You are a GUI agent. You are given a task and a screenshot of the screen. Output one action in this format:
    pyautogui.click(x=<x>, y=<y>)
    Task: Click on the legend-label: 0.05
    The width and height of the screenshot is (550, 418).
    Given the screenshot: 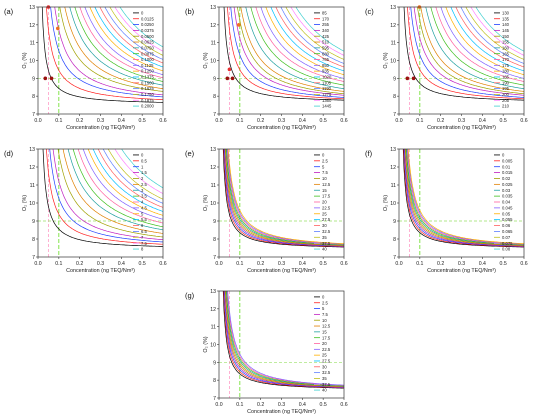 What is the action you would take?
    pyautogui.click(x=506, y=213)
    